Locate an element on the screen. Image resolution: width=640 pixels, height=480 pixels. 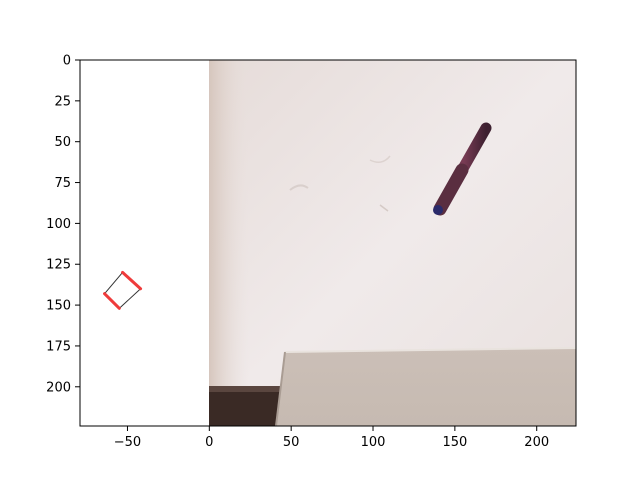
y-tick-label: 0 is located at coordinates (67, 61).